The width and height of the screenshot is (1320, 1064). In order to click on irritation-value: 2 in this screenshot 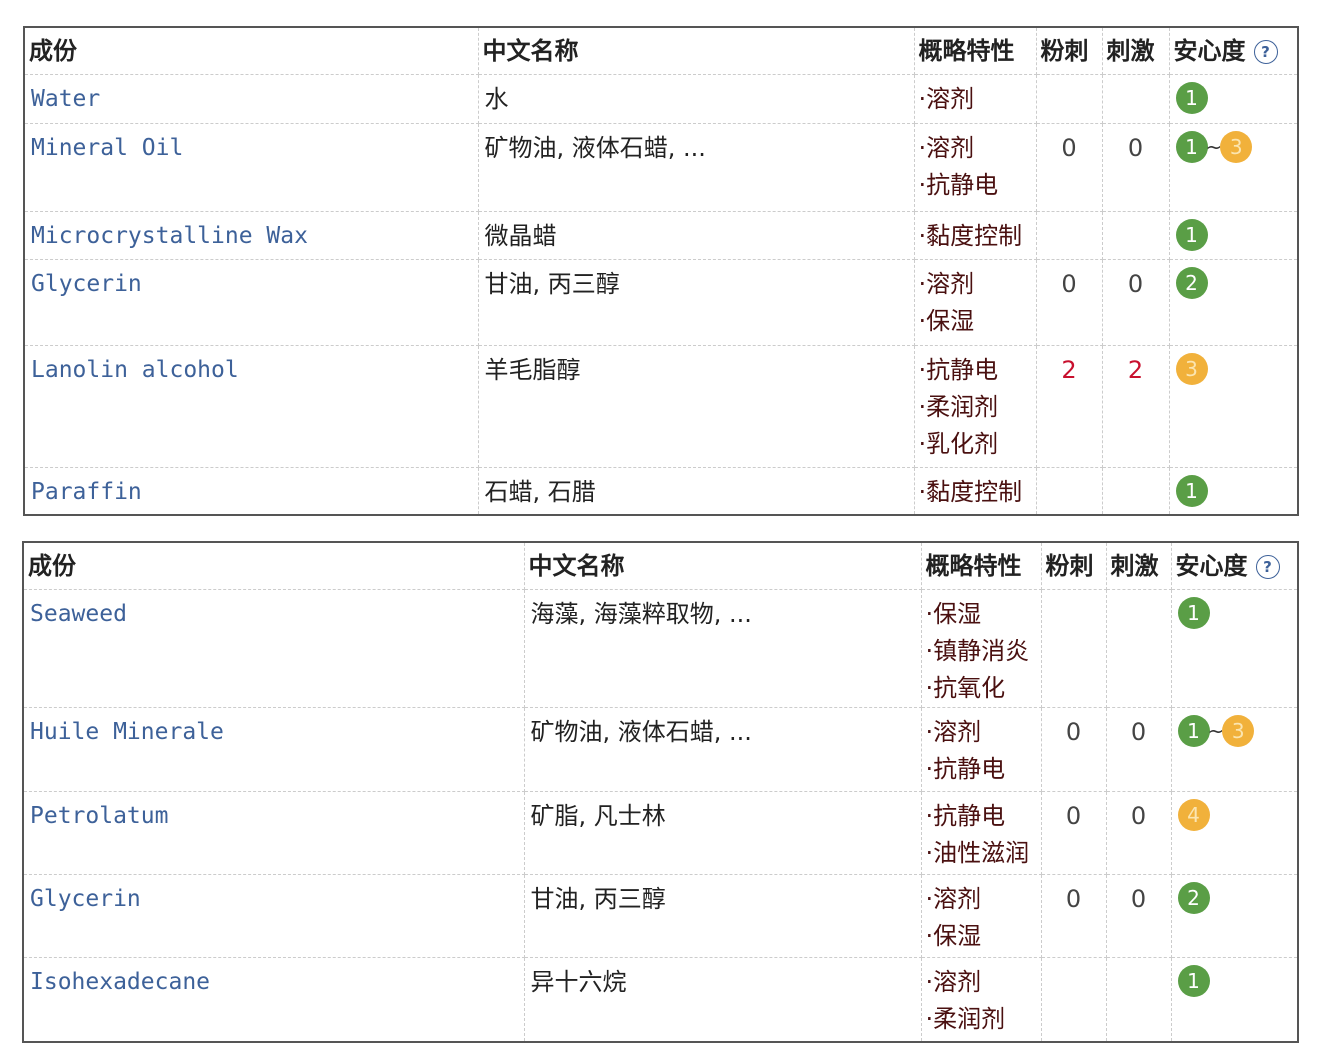, I will do `click(1135, 406)`.